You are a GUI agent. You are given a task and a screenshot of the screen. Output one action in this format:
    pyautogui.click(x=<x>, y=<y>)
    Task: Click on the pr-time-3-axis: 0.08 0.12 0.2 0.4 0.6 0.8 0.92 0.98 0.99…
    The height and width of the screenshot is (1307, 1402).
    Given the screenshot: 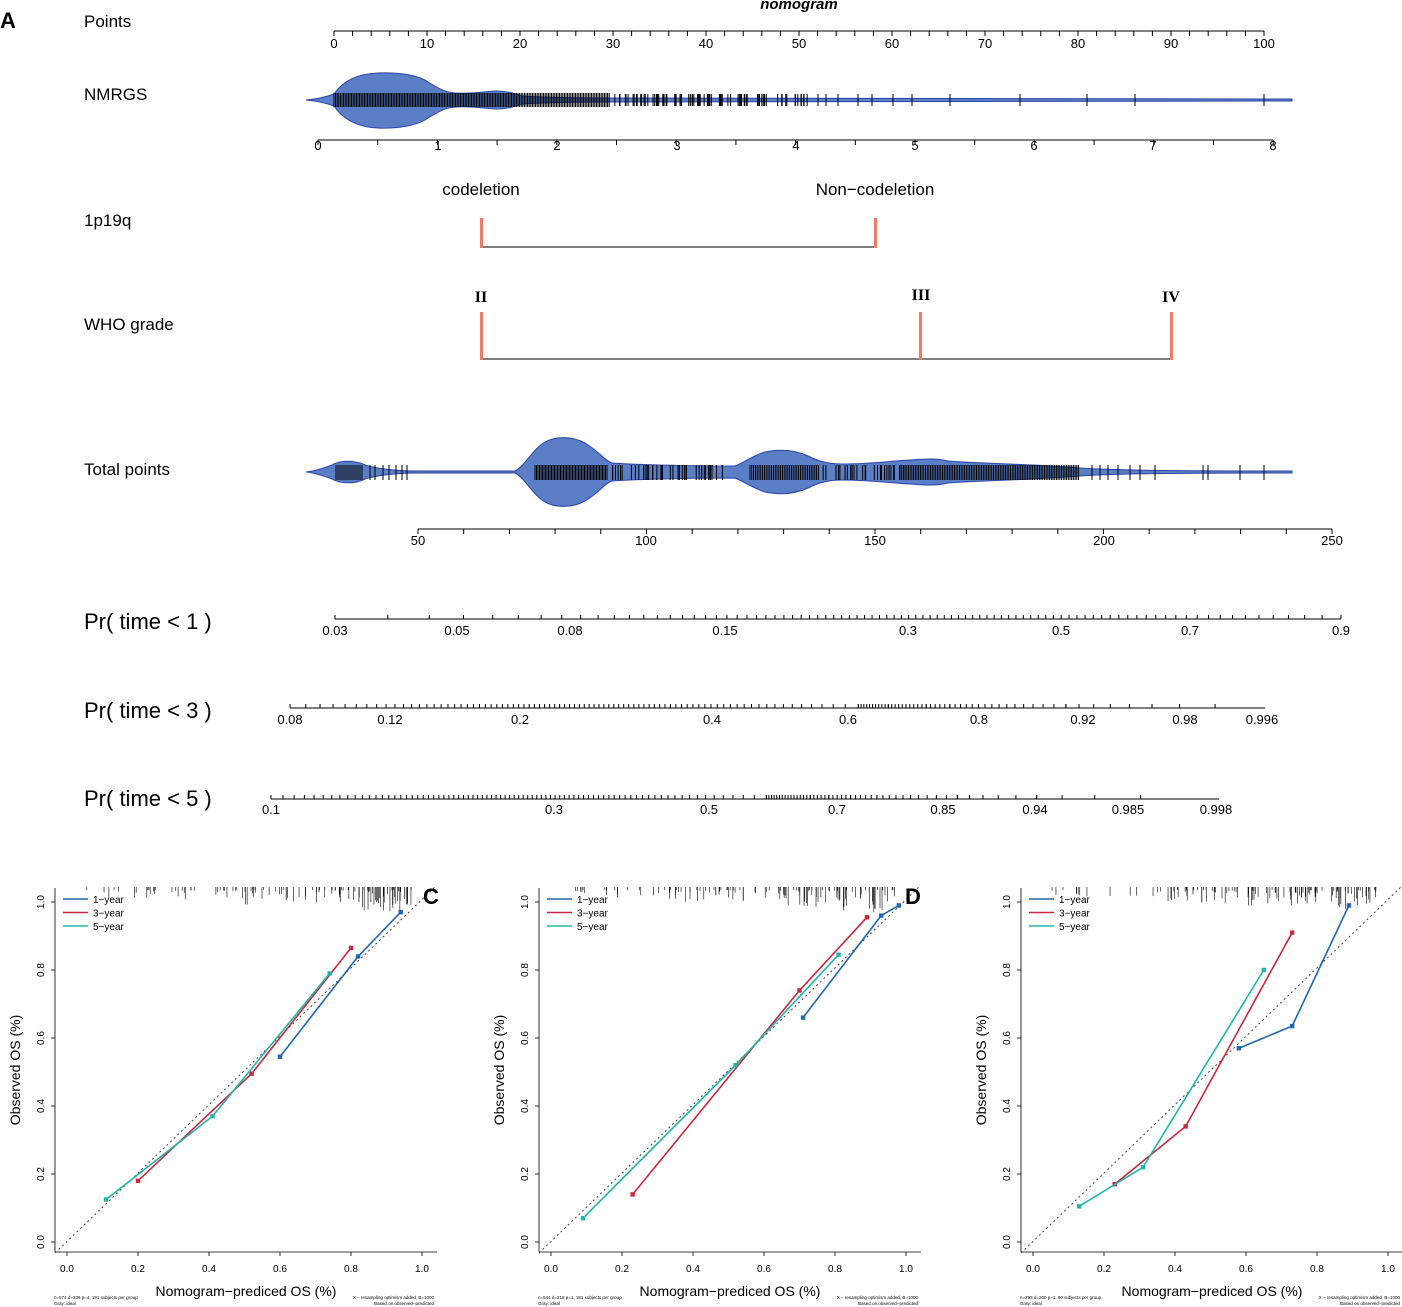 What is the action you would take?
    pyautogui.click(x=777, y=715)
    